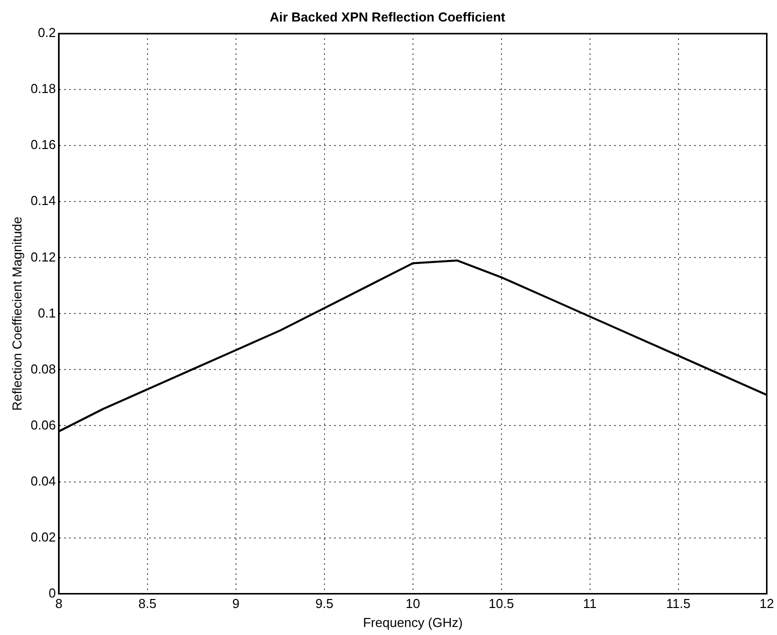  What do you see at coordinates (43, 200) in the screenshot?
I see `y-tick-label: 0.14` at bounding box center [43, 200].